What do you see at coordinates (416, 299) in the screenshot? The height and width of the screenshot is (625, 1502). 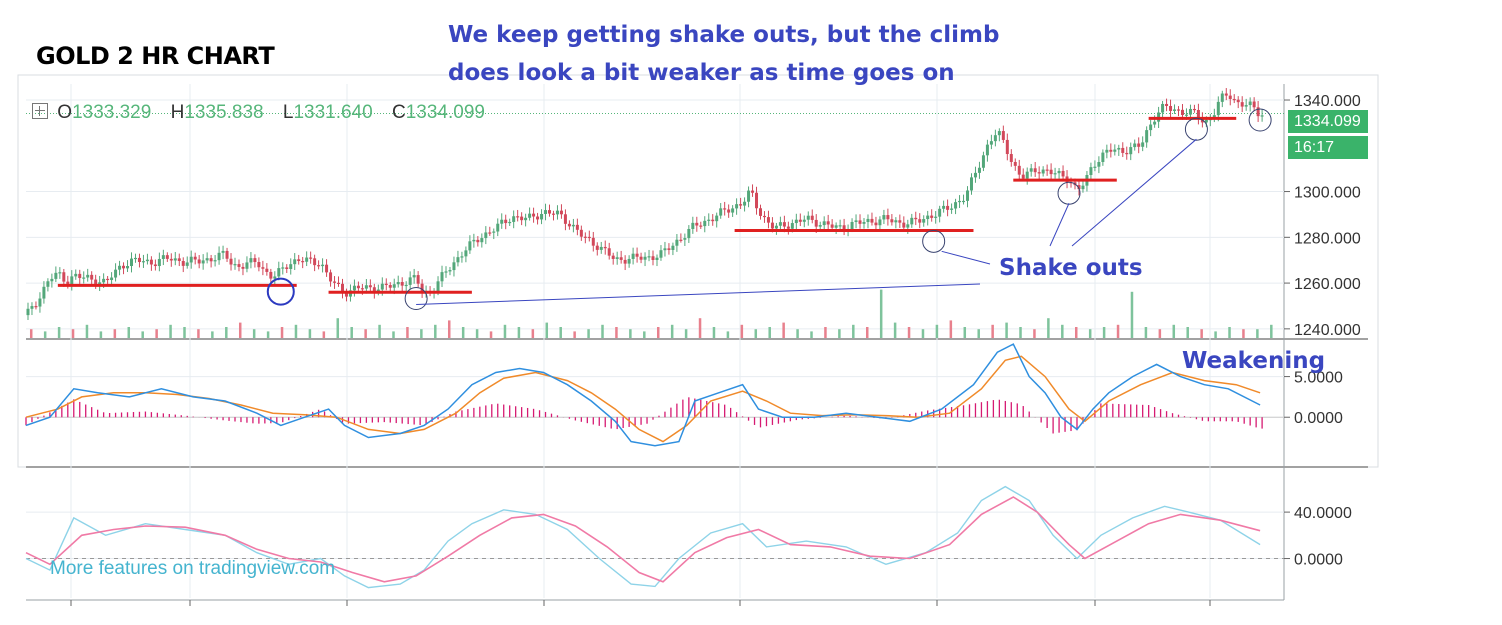 I see `shakeout-circle` at bounding box center [416, 299].